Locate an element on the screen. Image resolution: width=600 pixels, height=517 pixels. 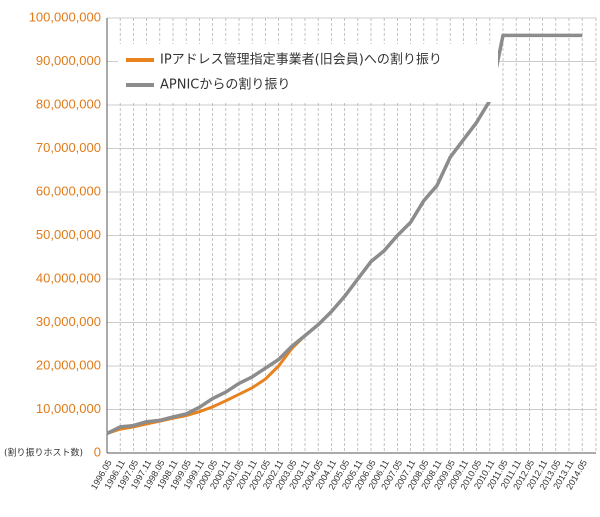
legend-box is located at coordinates (308, 73).